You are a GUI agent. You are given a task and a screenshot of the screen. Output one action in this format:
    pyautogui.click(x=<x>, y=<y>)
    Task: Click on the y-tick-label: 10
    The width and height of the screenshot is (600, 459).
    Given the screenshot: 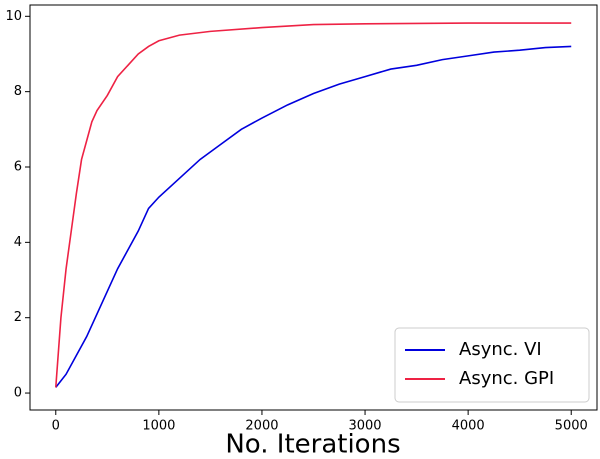 What is the action you would take?
    pyautogui.click(x=13, y=16)
    